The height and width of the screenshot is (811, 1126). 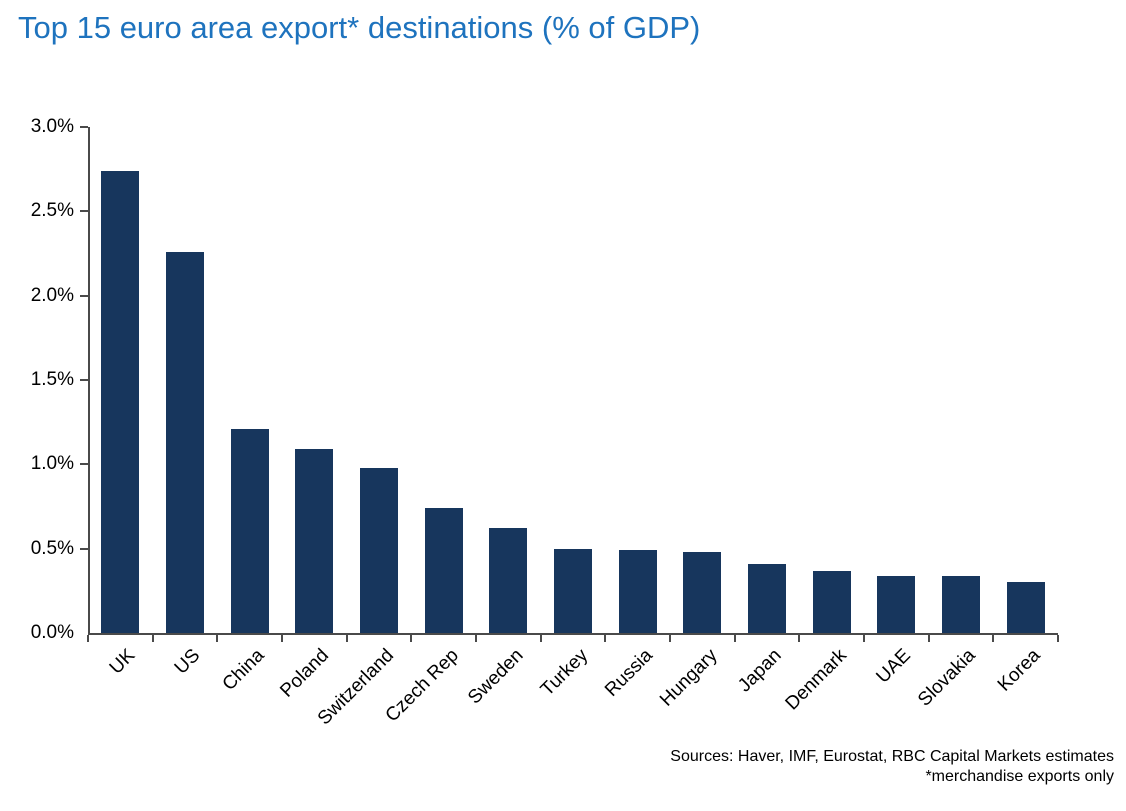 What do you see at coordinates (1019, 776) in the screenshot?
I see `note-line: *merchandise exports only` at bounding box center [1019, 776].